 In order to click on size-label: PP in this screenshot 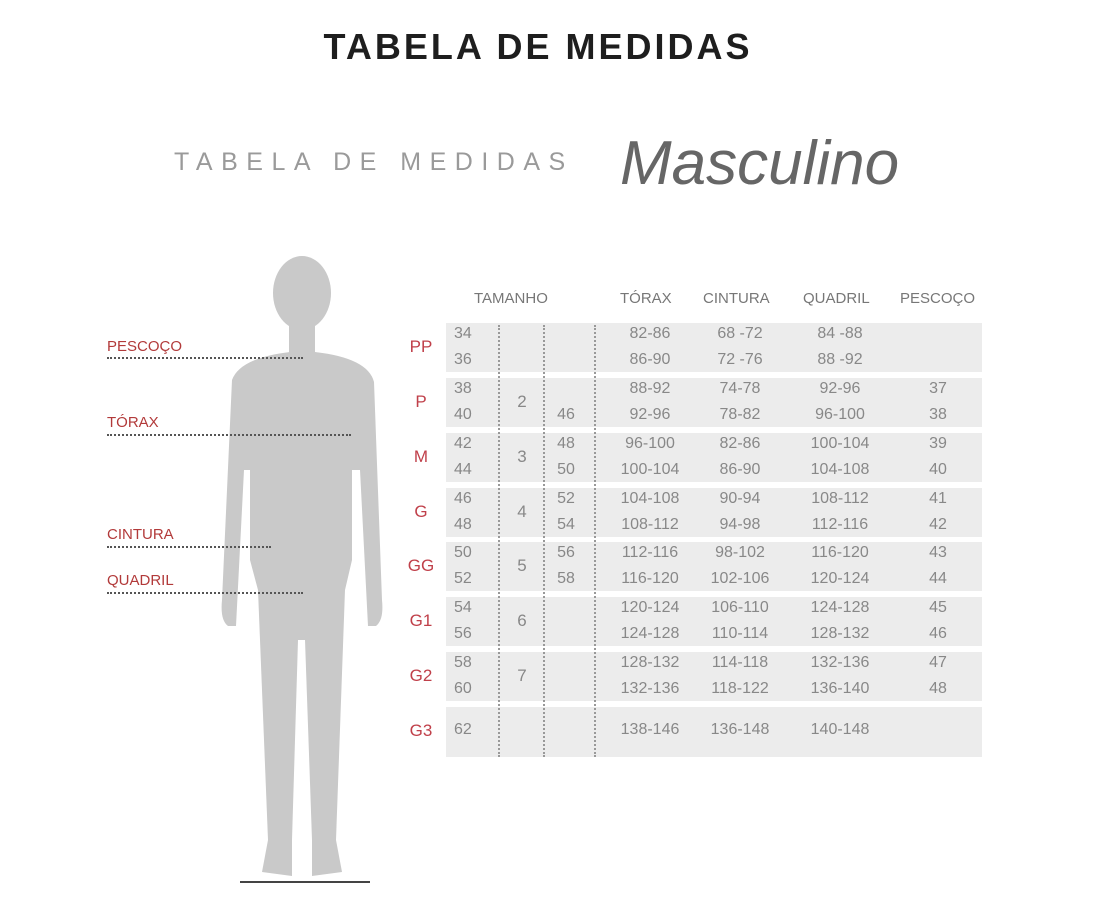, I will do `click(421, 346)`.